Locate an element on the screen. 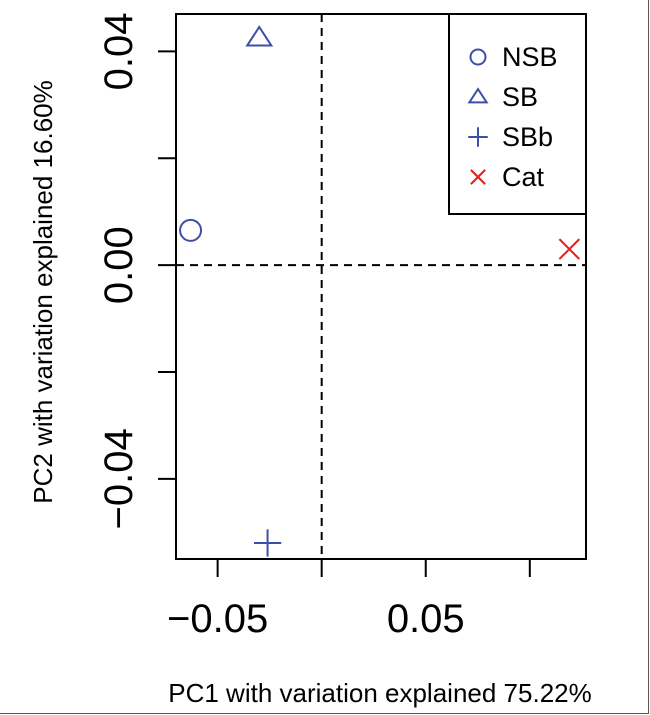  legend-label: Cat is located at coordinates (523, 177).